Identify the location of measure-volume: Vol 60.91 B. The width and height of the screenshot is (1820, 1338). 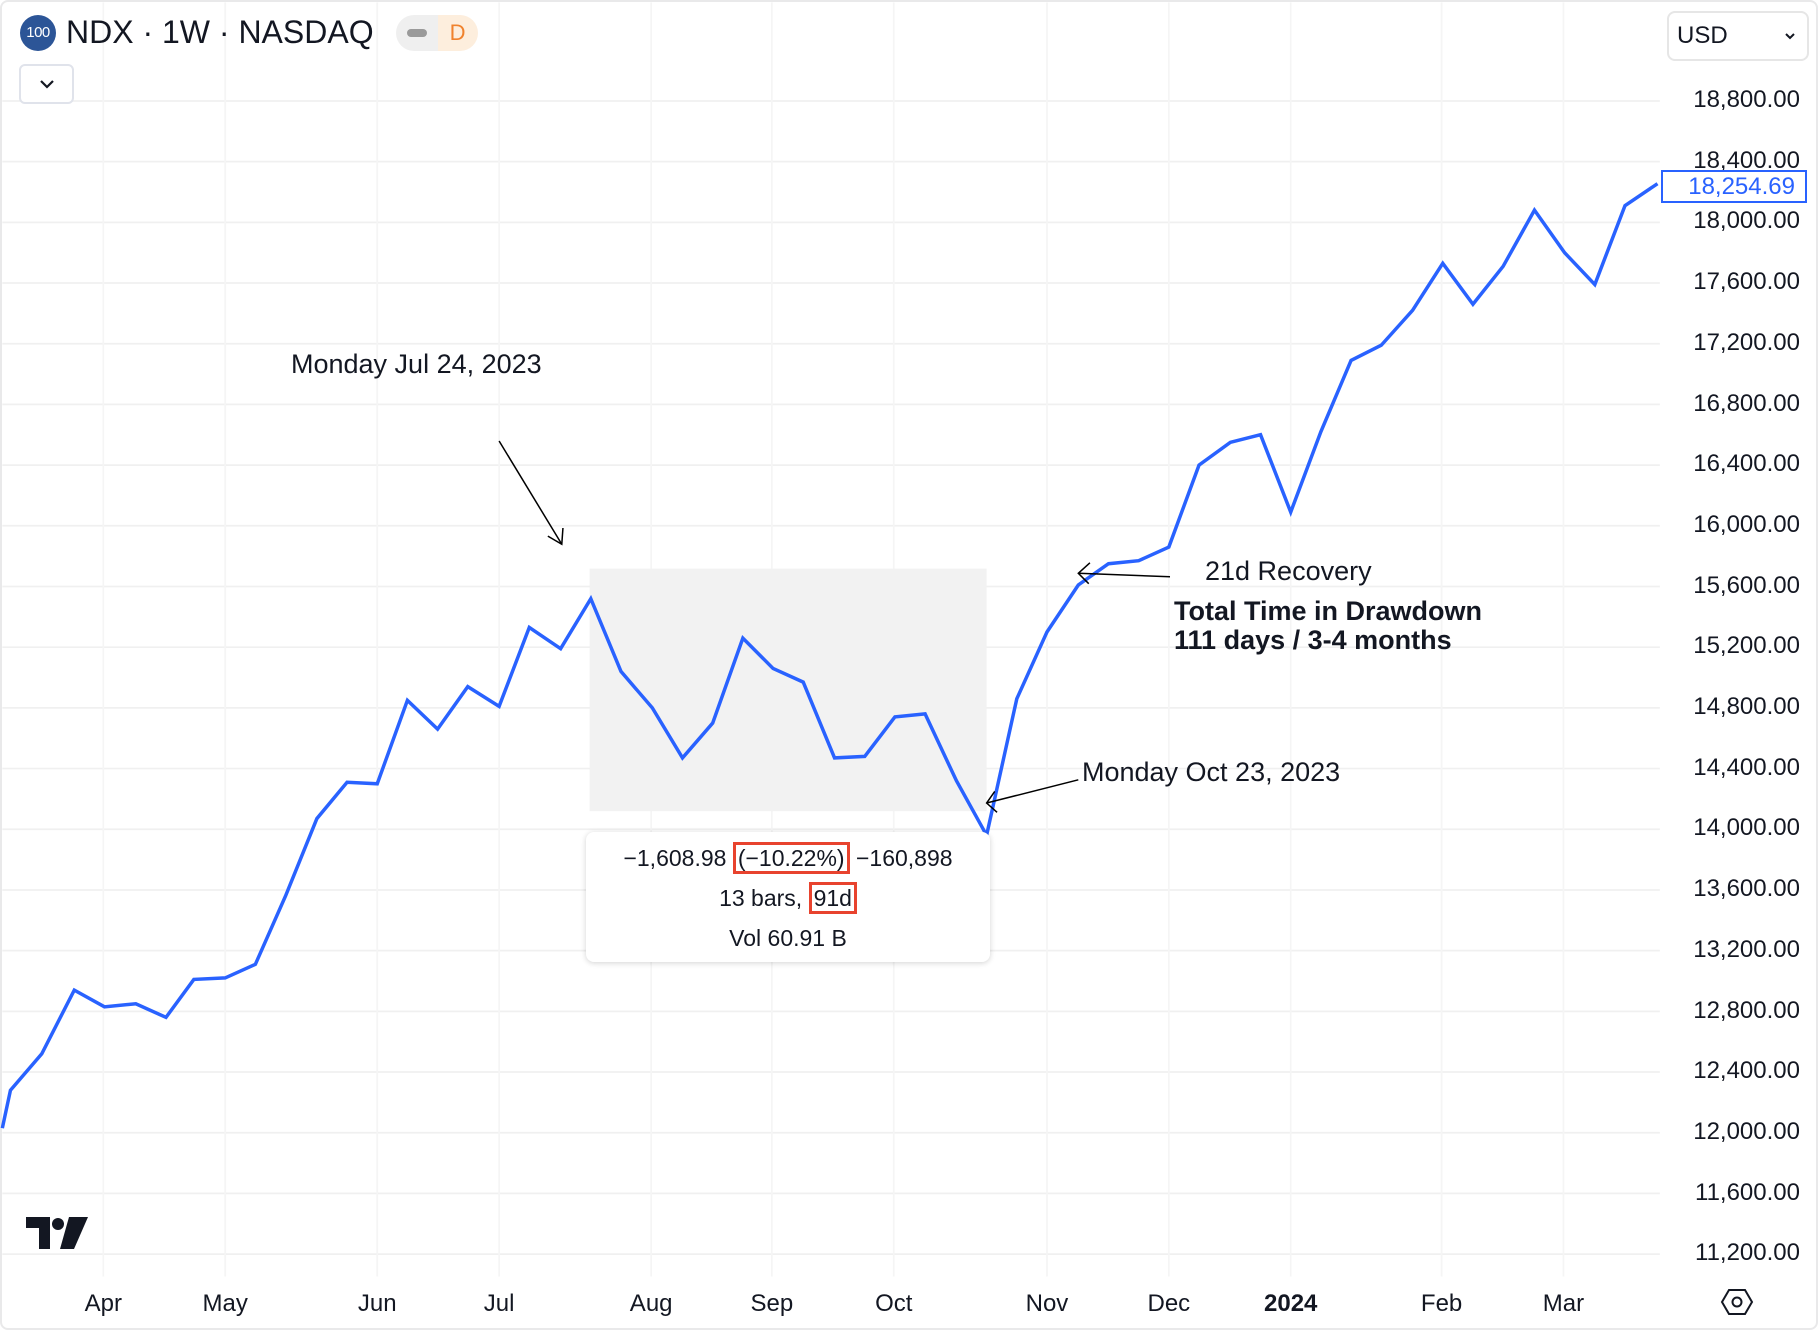
(788, 938).